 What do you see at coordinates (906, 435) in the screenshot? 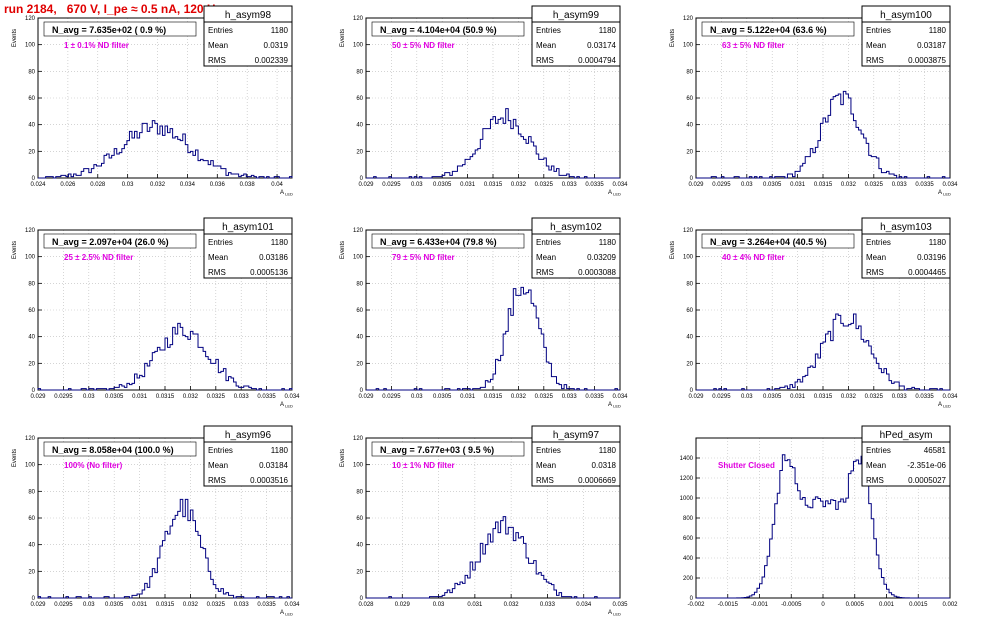
I see `histogram-name: hPed_asym` at bounding box center [906, 435].